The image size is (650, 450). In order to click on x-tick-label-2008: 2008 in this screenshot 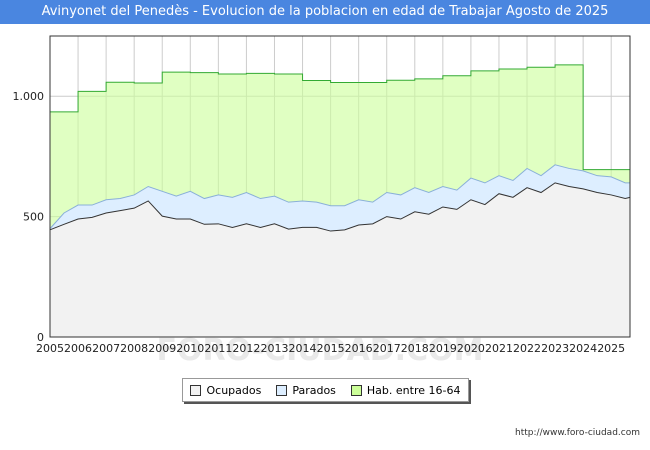, I will do `click(134, 348)`.